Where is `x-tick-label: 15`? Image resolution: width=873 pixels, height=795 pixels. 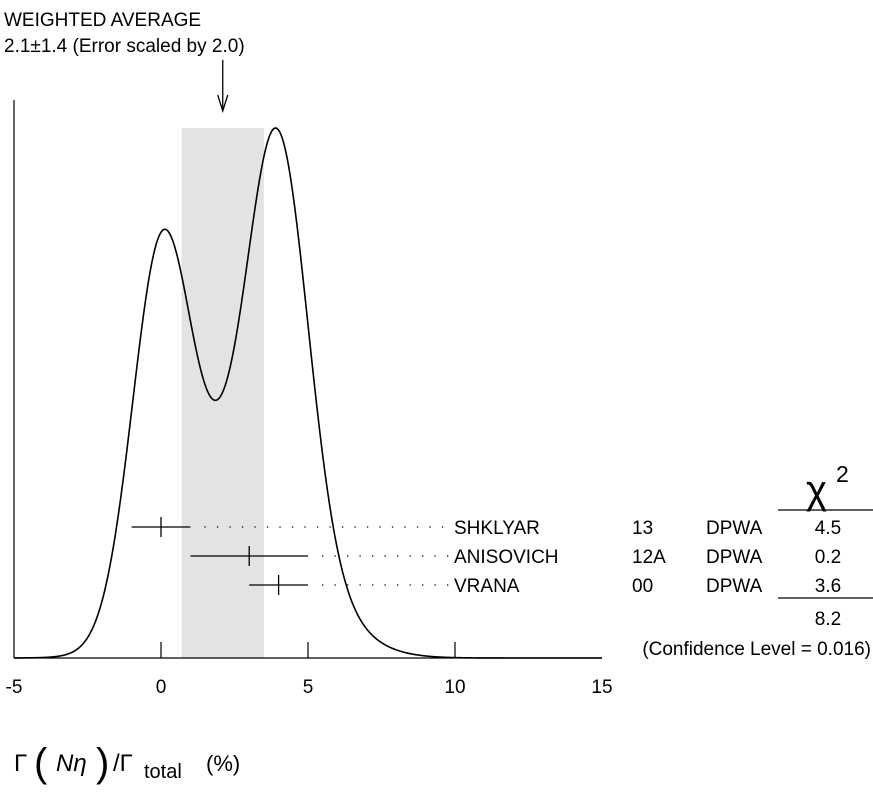 x-tick-label: 15 is located at coordinates (601, 687).